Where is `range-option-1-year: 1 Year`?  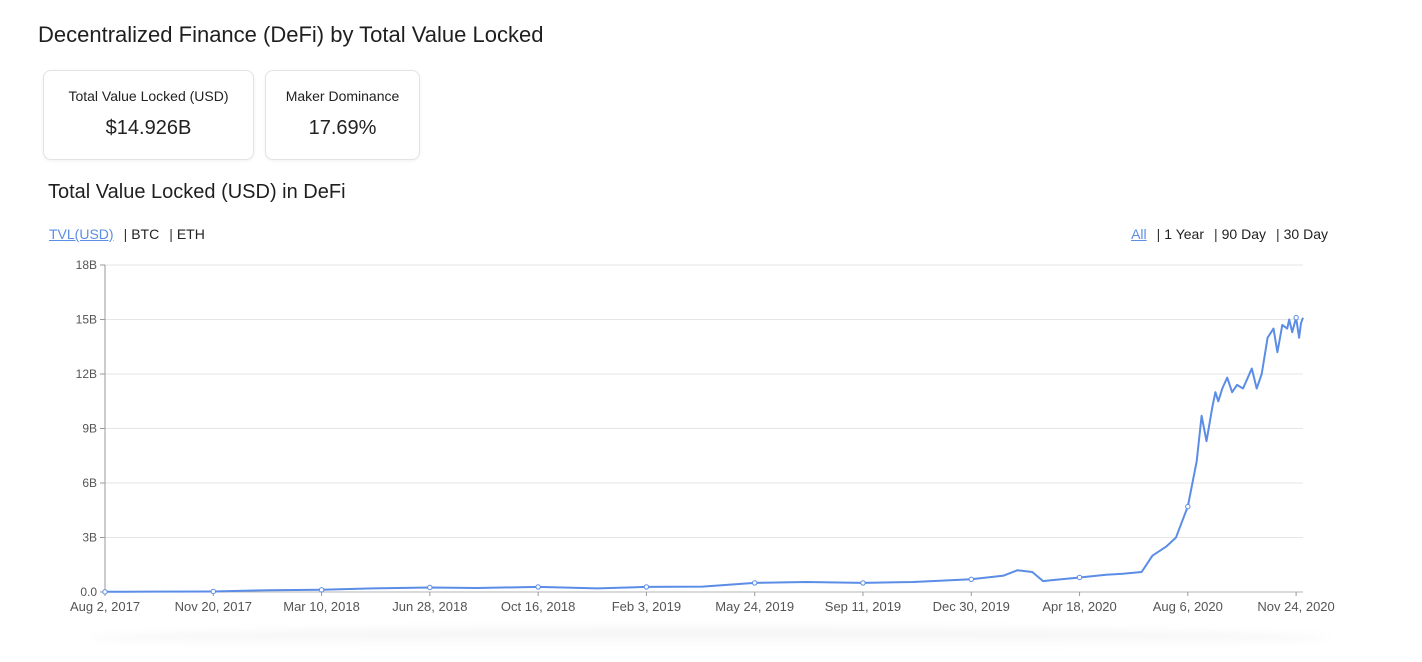 range-option-1-year: 1 Year is located at coordinates (1184, 234).